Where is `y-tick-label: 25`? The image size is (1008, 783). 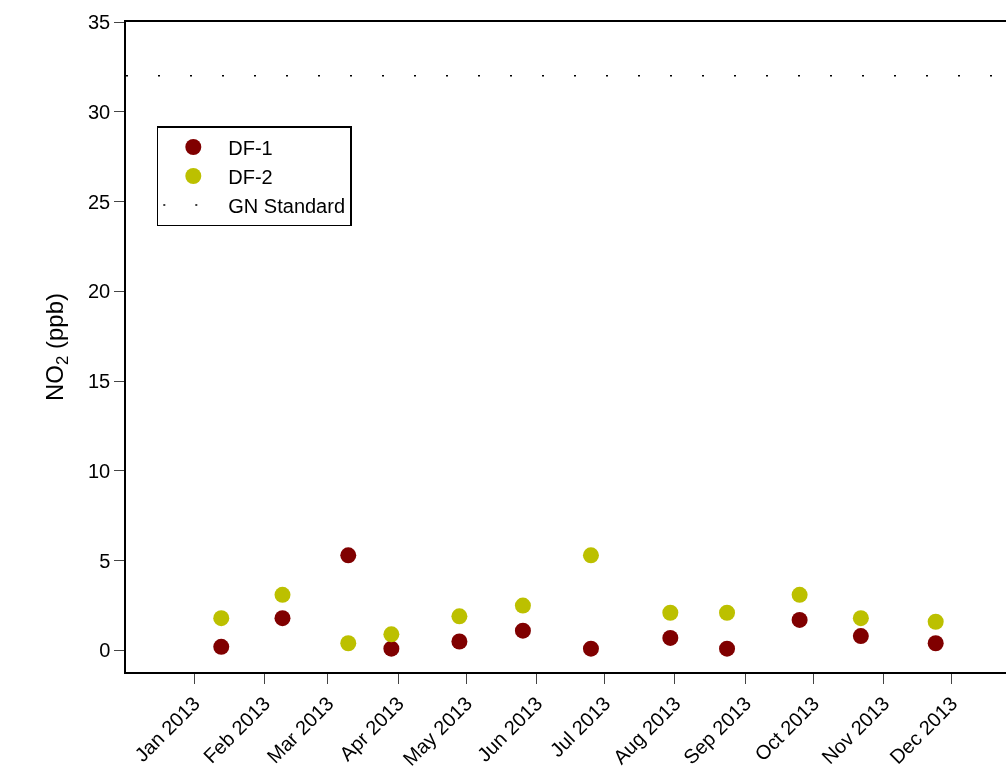
y-tick-label: 25 is located at coordinates (99, 201).